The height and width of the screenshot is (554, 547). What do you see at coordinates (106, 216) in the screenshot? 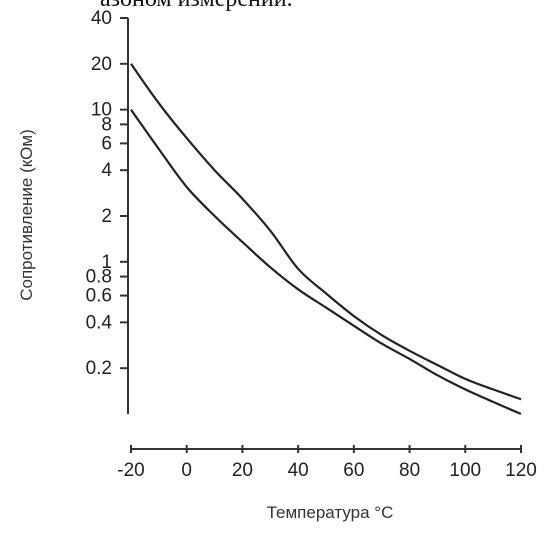
I see `y-tick-label: 2` at bounding box center [106, 216].